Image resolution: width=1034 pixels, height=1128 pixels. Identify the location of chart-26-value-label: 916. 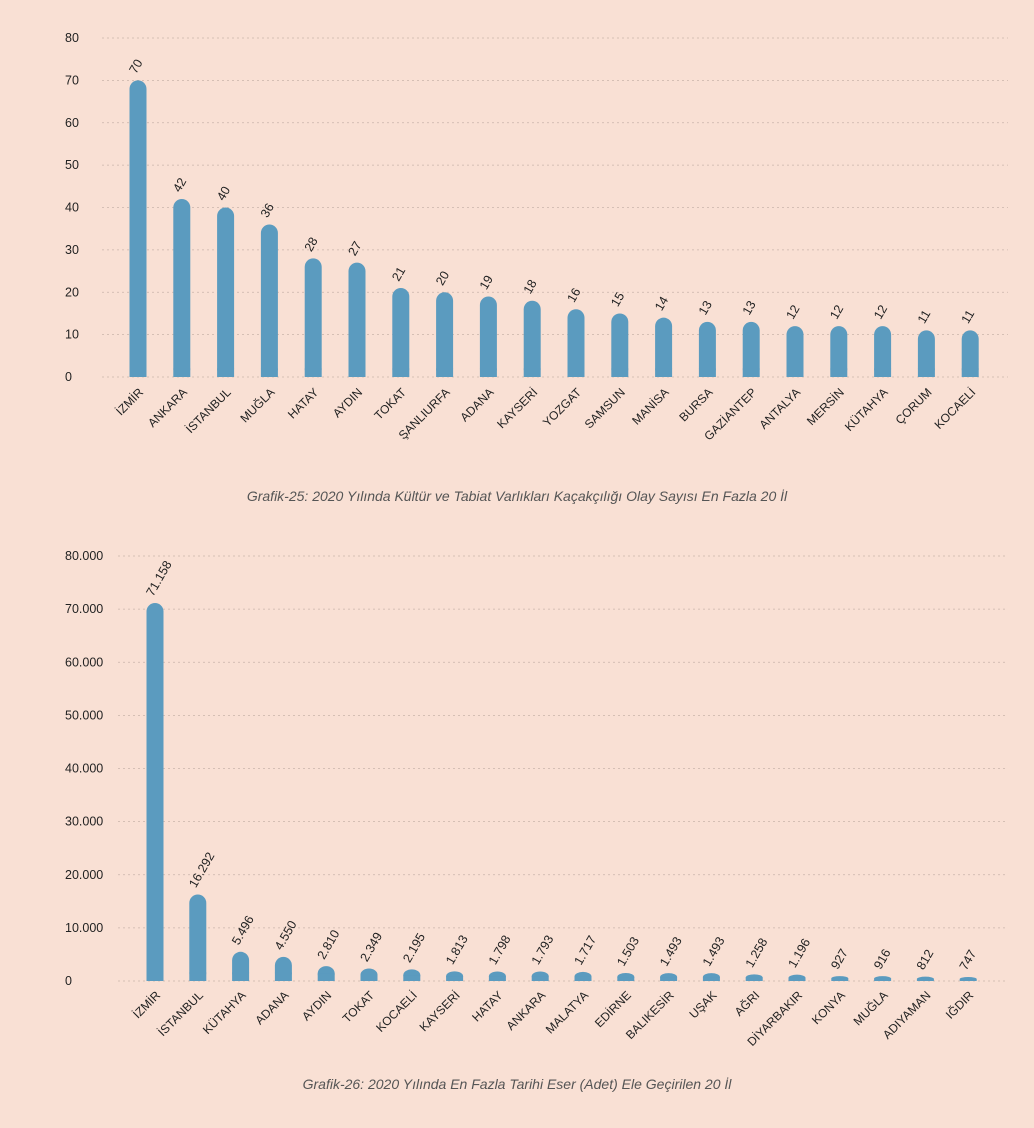
(882, 959).